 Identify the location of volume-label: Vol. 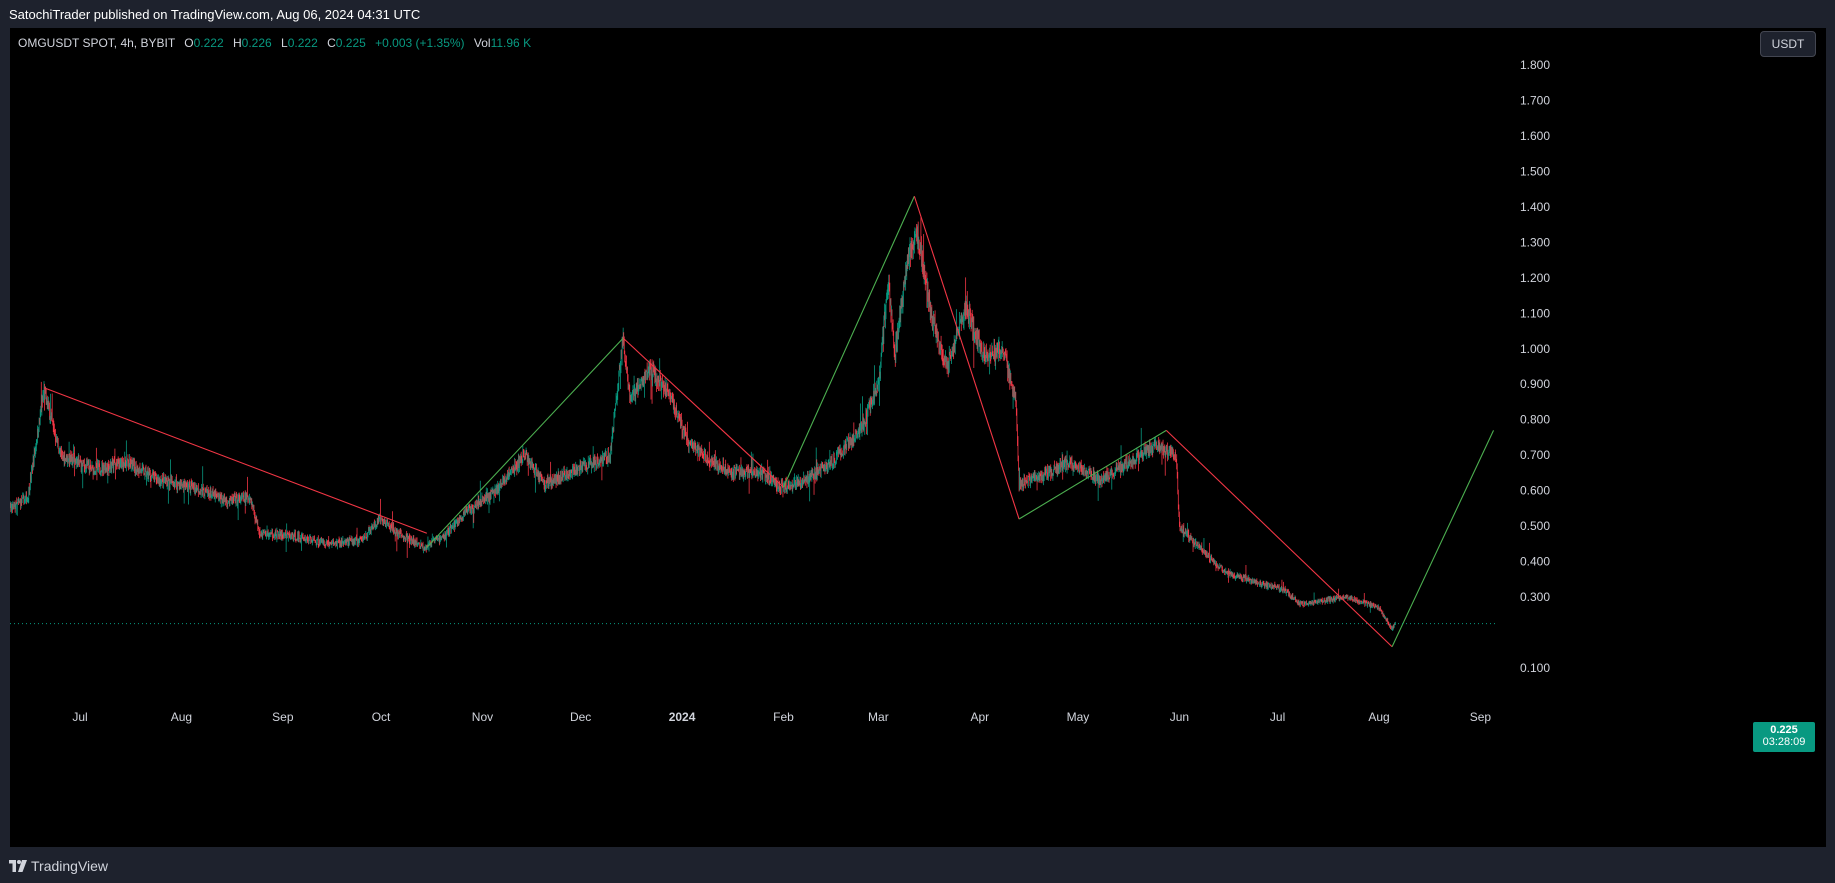
(482, 43).